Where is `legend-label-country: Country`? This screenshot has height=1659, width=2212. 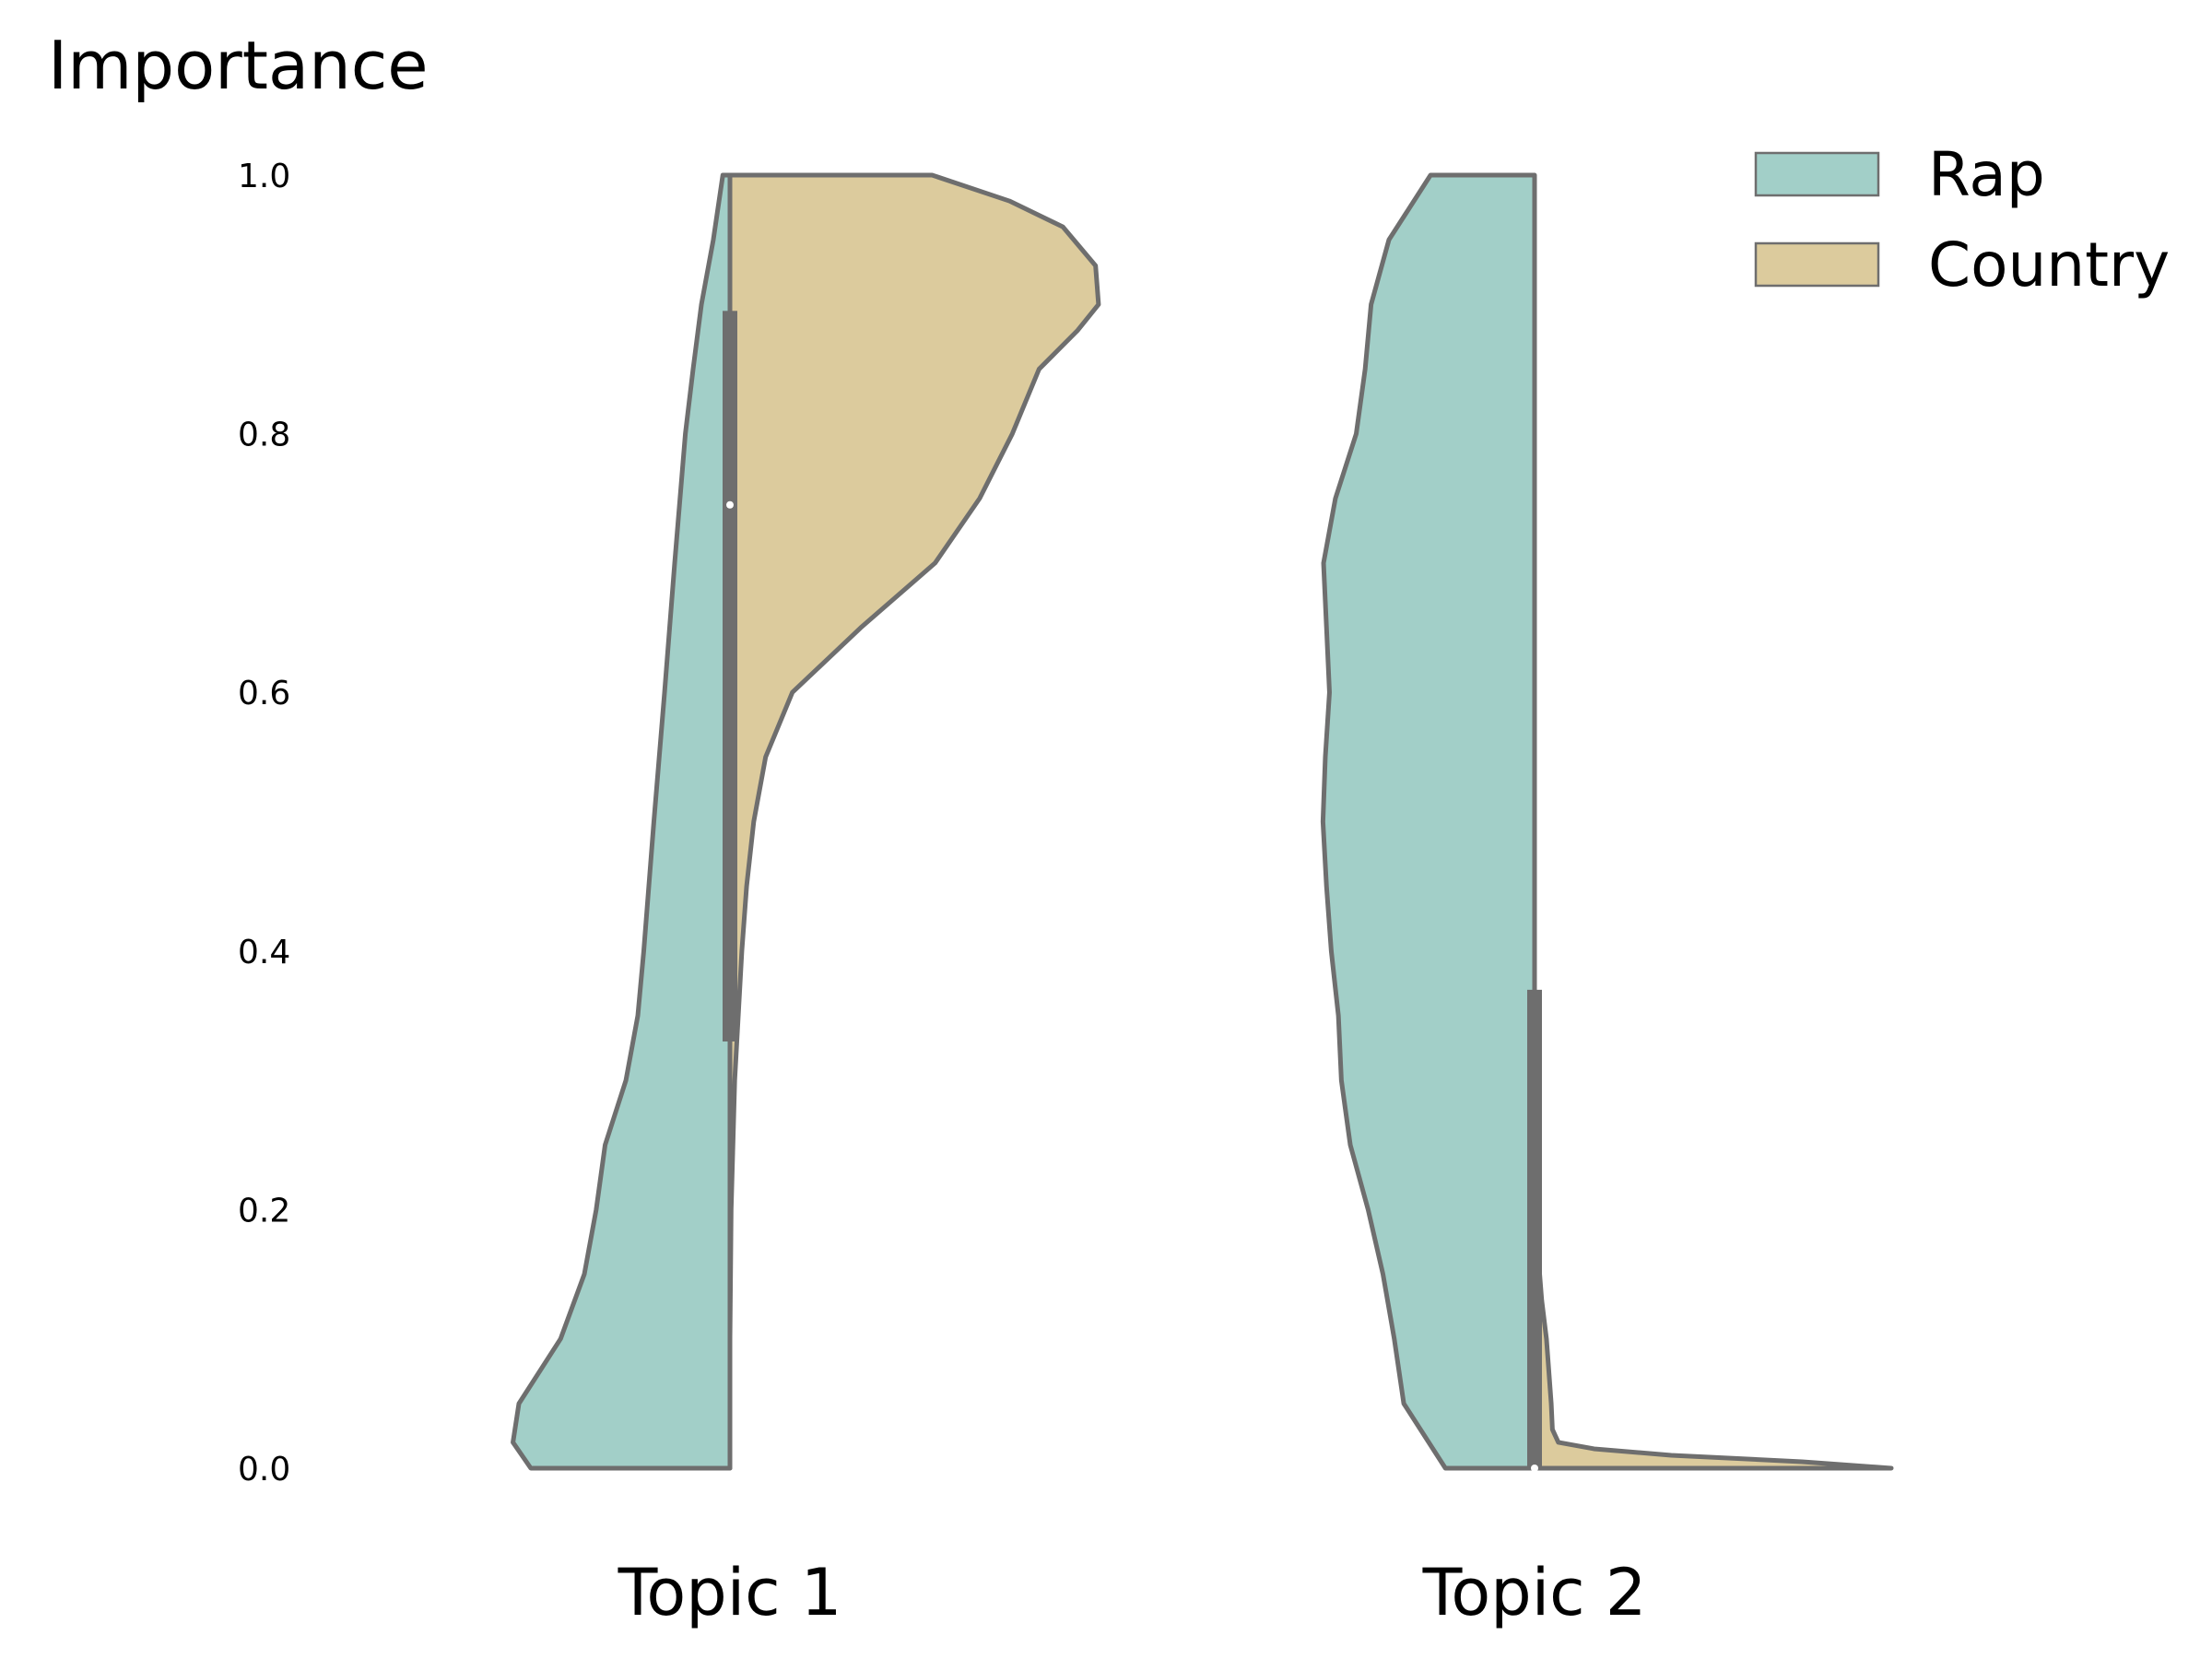
legend-label-country: Country is located at coordinates (2049, 264).